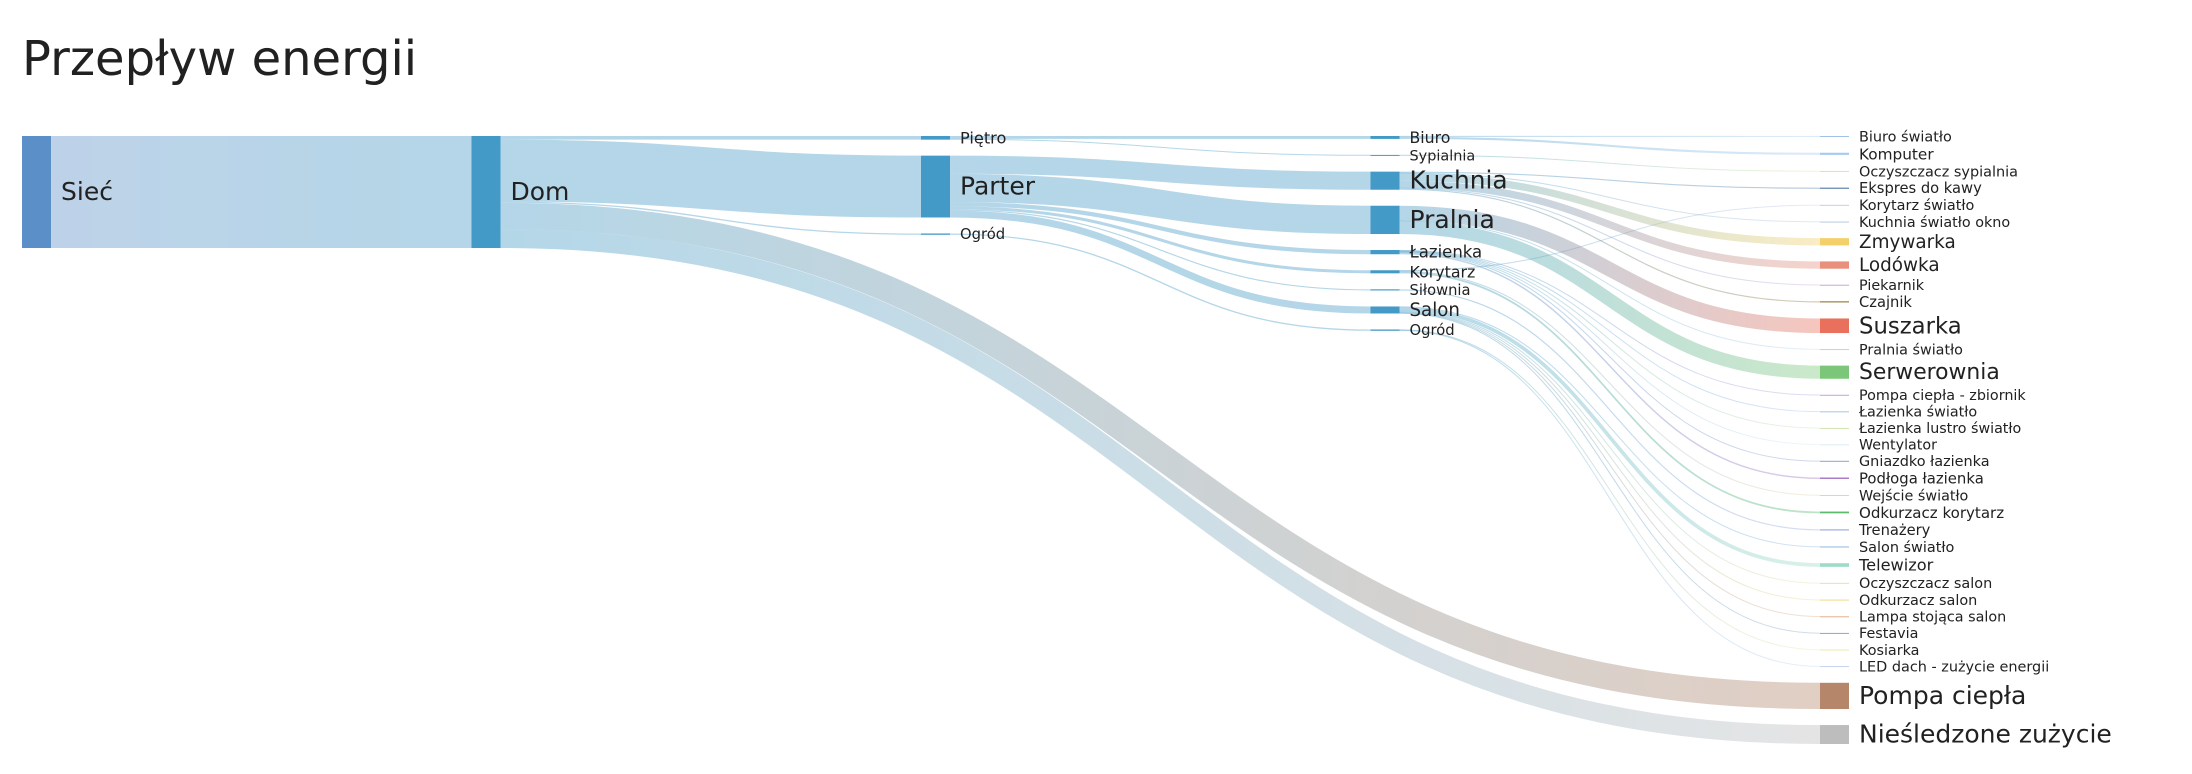  Describe the element at coordinates (1934, 223) in the screenshot. I see `node-label: Kuchnia światło okno` at that location.